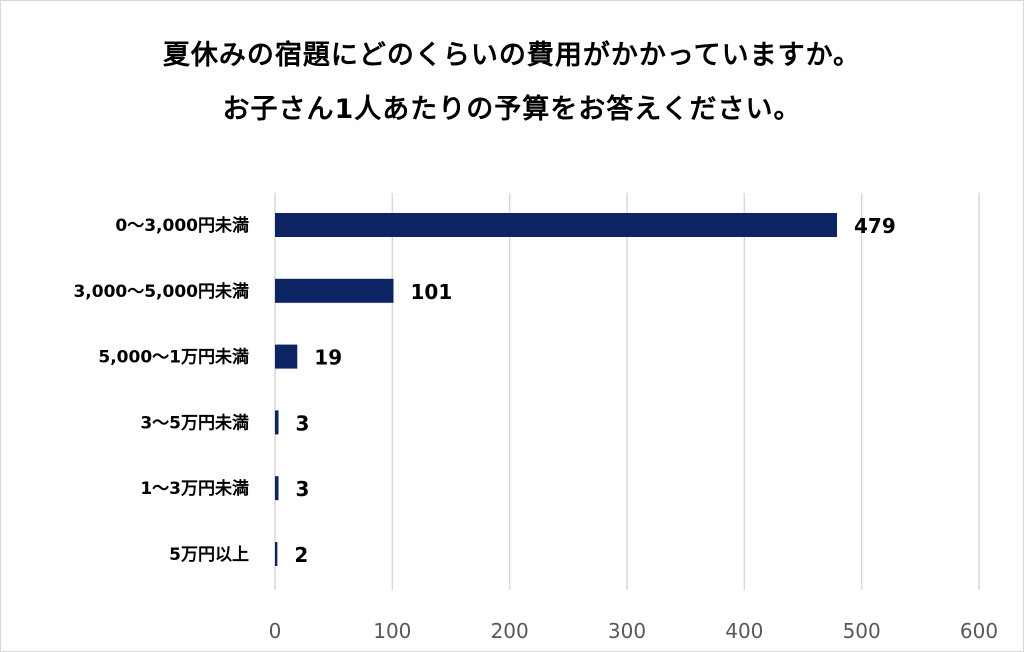 This screenshot has width=1024, height=652. Describe the element at coordinates (328, 358) in the screenshot. I see `data-label: 19` at that location.